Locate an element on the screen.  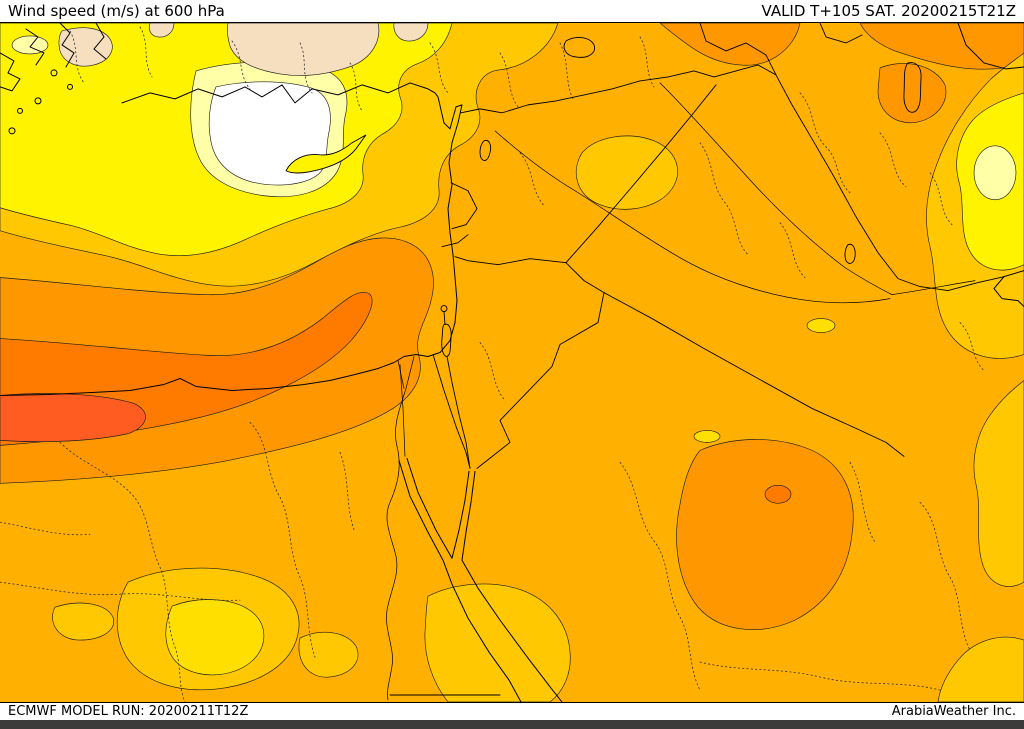
band-gold-south-center is located at coordinates (497, 642).